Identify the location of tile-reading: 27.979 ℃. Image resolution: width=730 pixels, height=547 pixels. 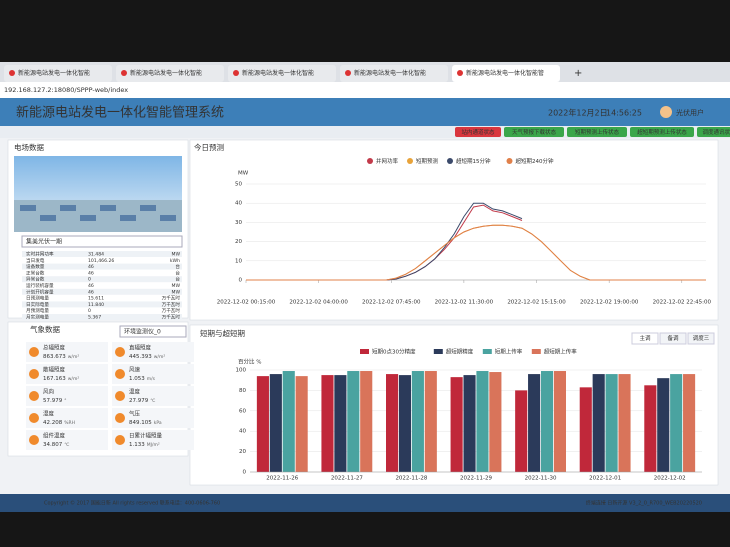
(142, 401).